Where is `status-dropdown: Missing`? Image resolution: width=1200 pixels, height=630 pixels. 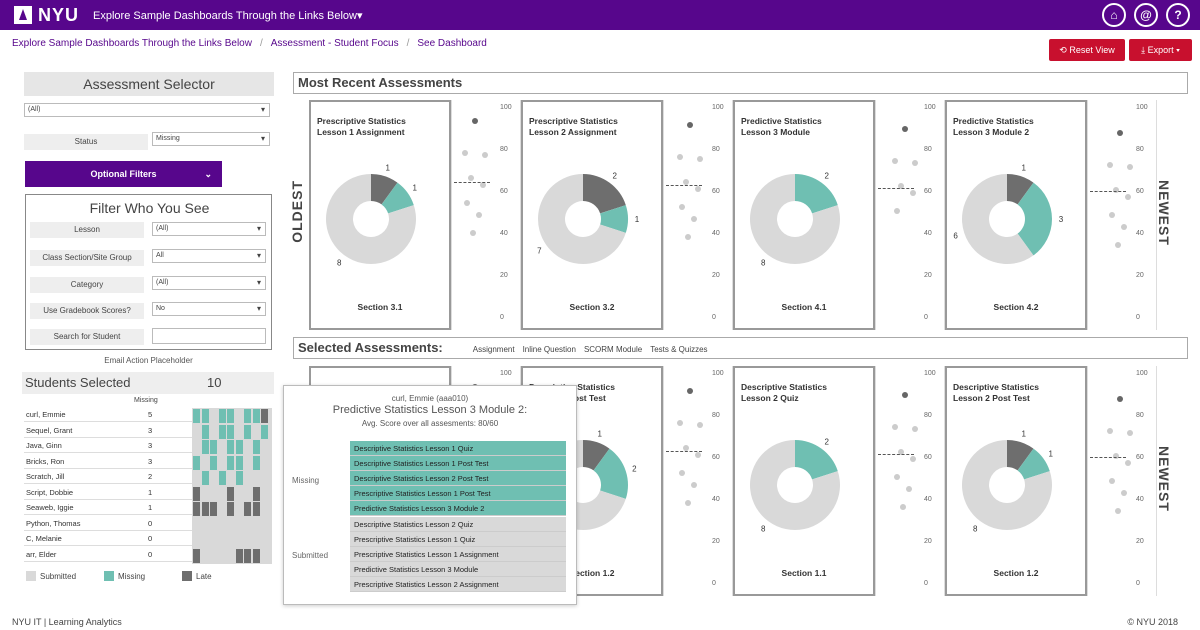 status-dropdown: Missing is located at coordinates (211, 139).